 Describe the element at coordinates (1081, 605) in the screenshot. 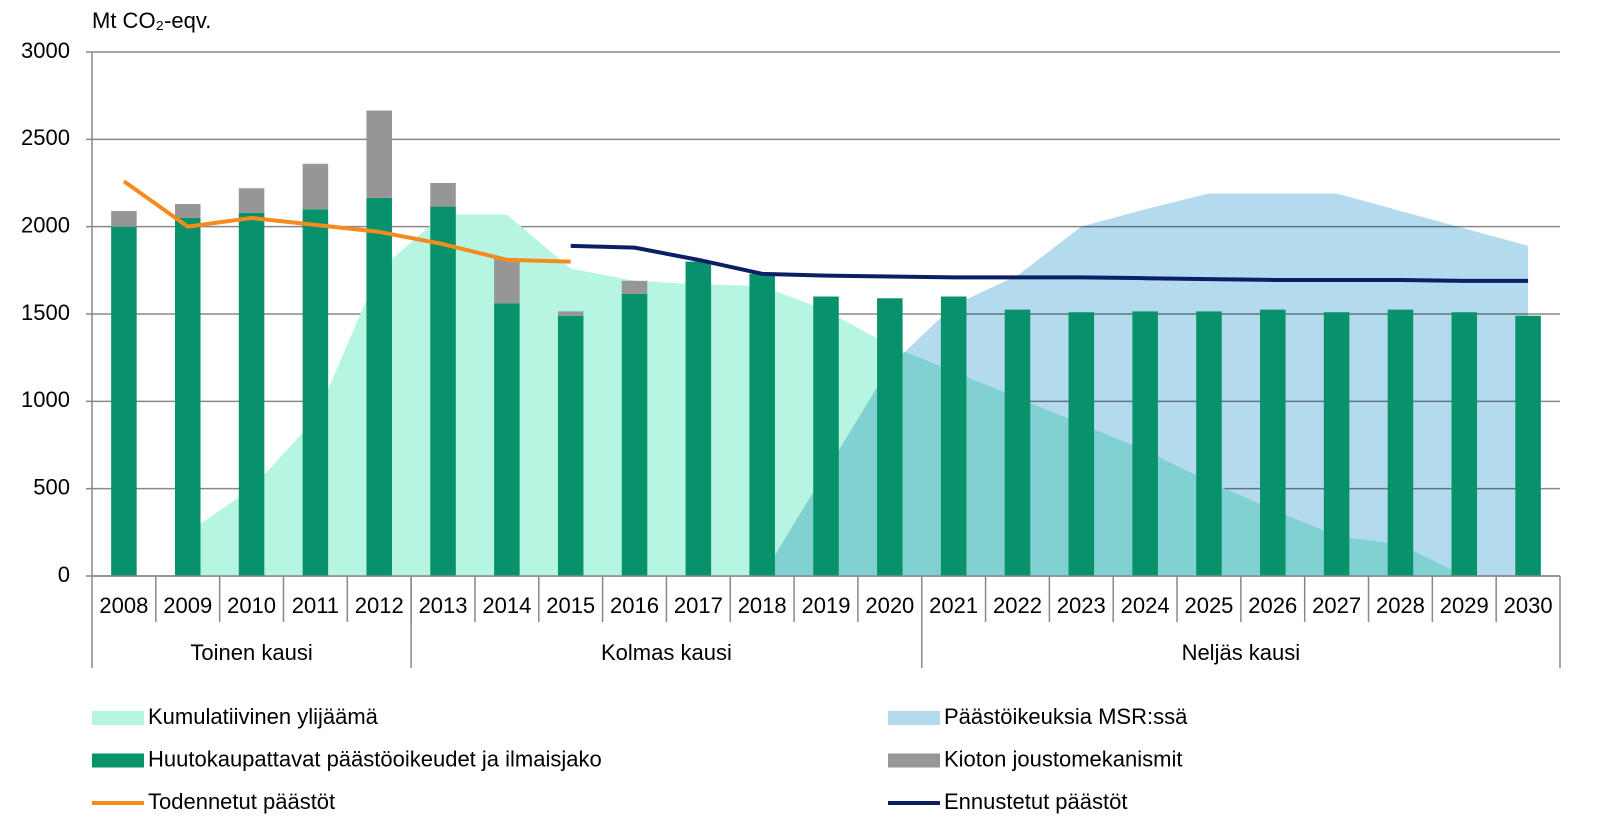

I see `x-tick-label: 2023` at that location.